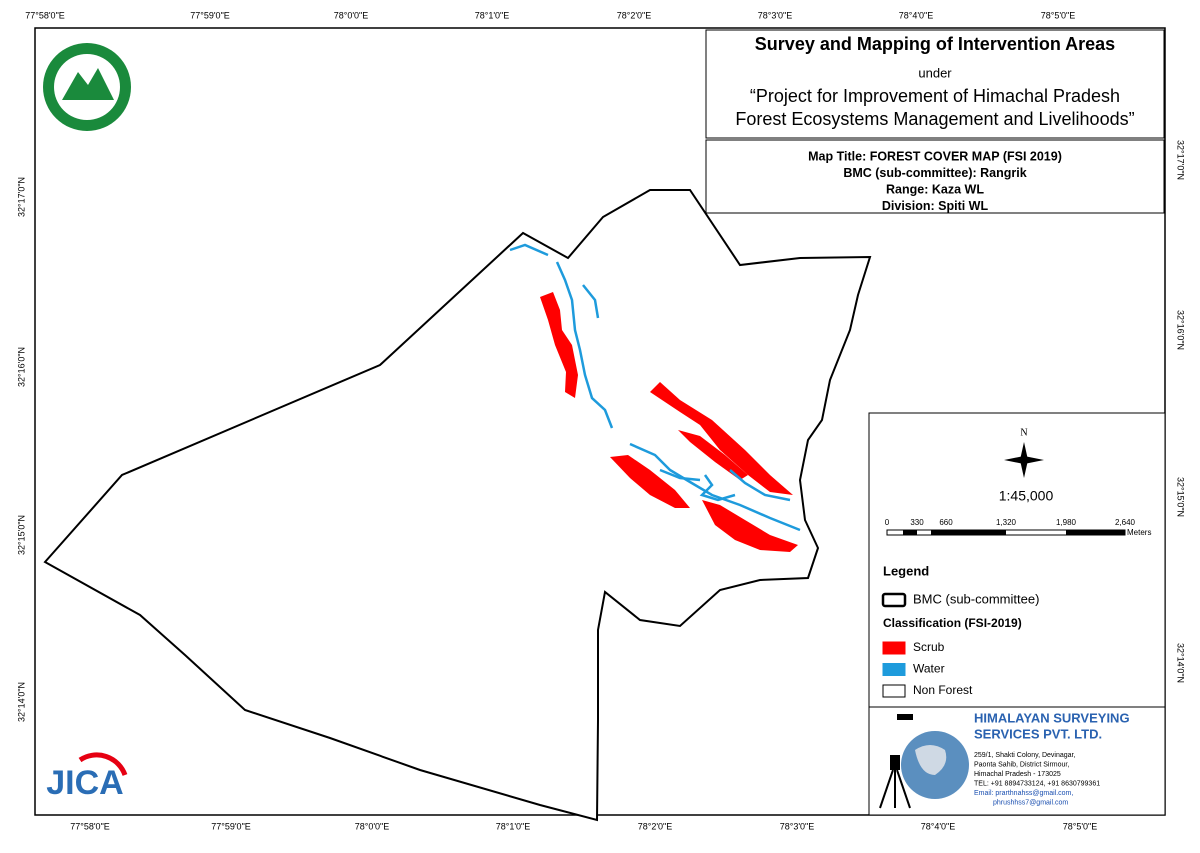 Image resolution: width=1200 pixels, height=853 pixels. Describe the element at coordinates (1066, 522) in the screenshot. I see `scale-label: 1,980` at that location.